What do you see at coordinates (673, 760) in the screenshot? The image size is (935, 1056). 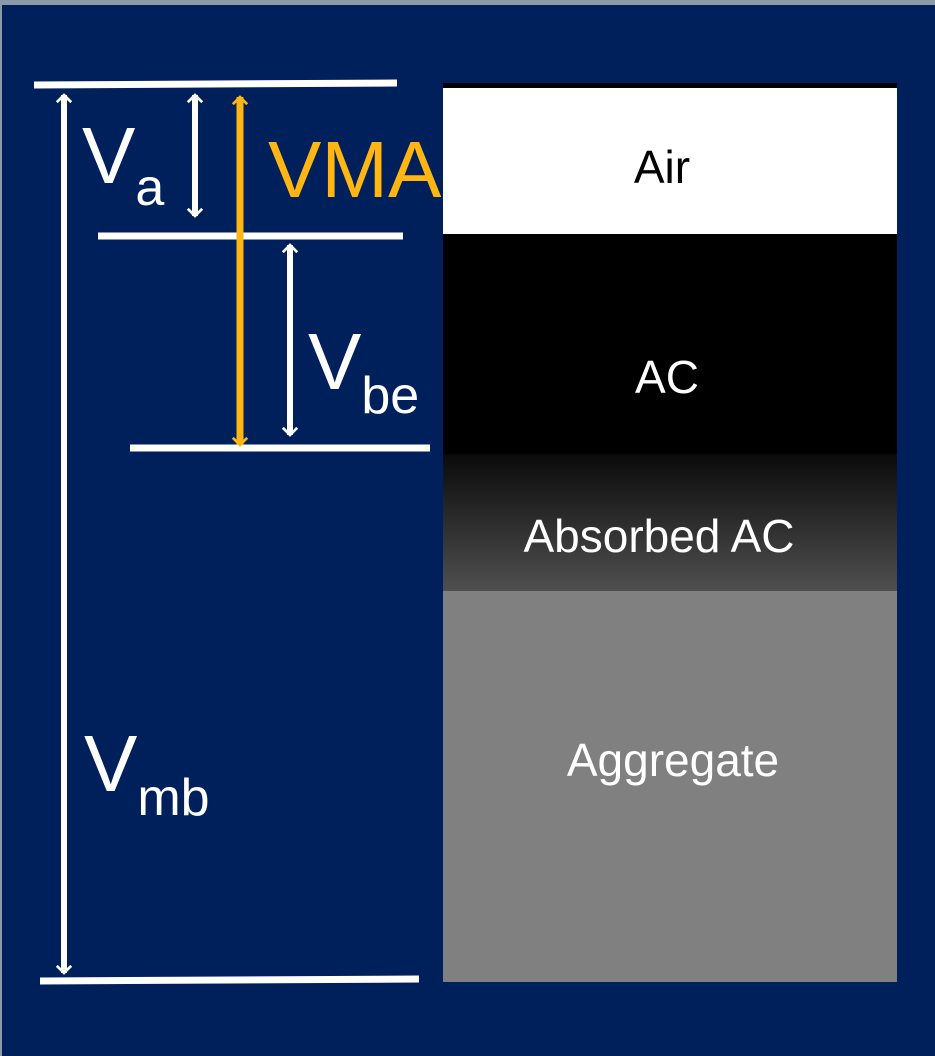 I see `aggregate-label: Aggregate` at bounding box center [673, 760].